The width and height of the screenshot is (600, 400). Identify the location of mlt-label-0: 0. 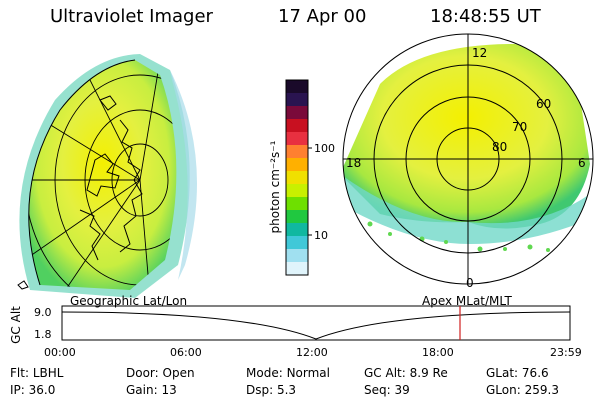
(470, 283).